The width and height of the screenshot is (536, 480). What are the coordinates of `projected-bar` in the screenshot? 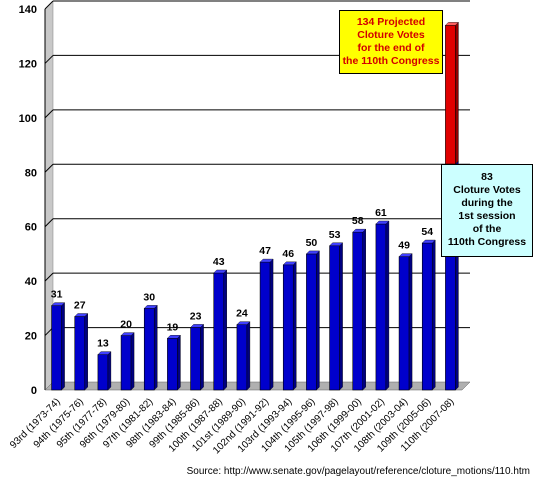 It's located at (450, 95).